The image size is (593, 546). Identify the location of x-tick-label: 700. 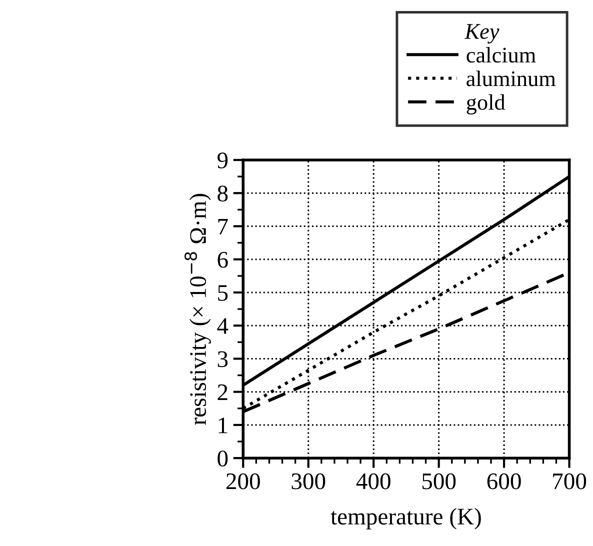
(569, 481).